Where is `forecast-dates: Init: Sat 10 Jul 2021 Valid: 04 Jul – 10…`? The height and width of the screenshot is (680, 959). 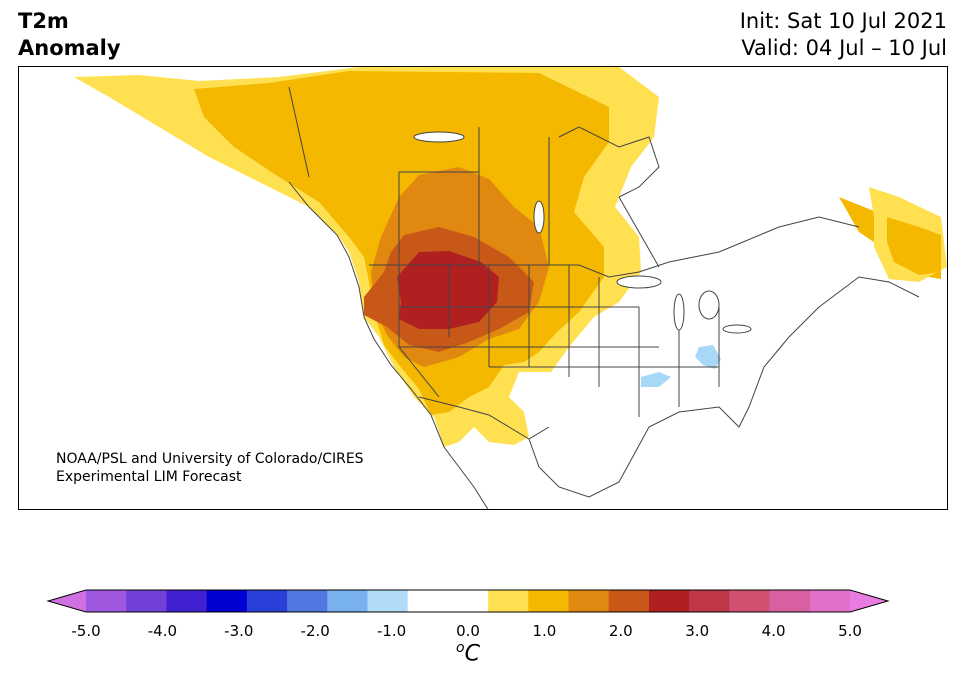 forecast-dates: Init: Sat 10 Jul 2021 Valid: 04 Jul – 10… is located at coordinates (843, 35).